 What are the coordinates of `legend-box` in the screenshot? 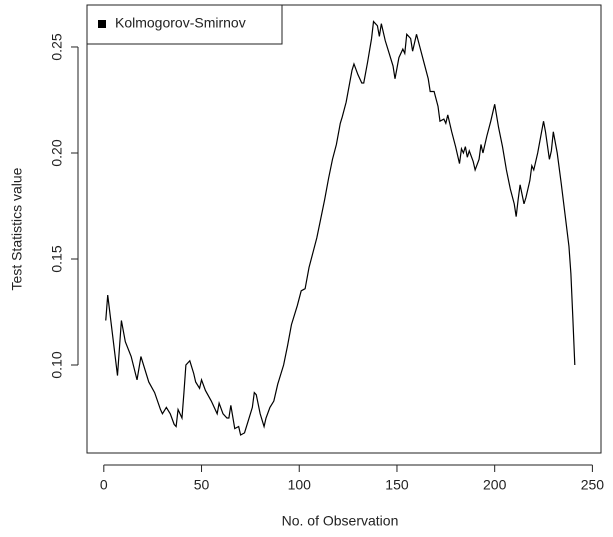 It's located at (184, 24).